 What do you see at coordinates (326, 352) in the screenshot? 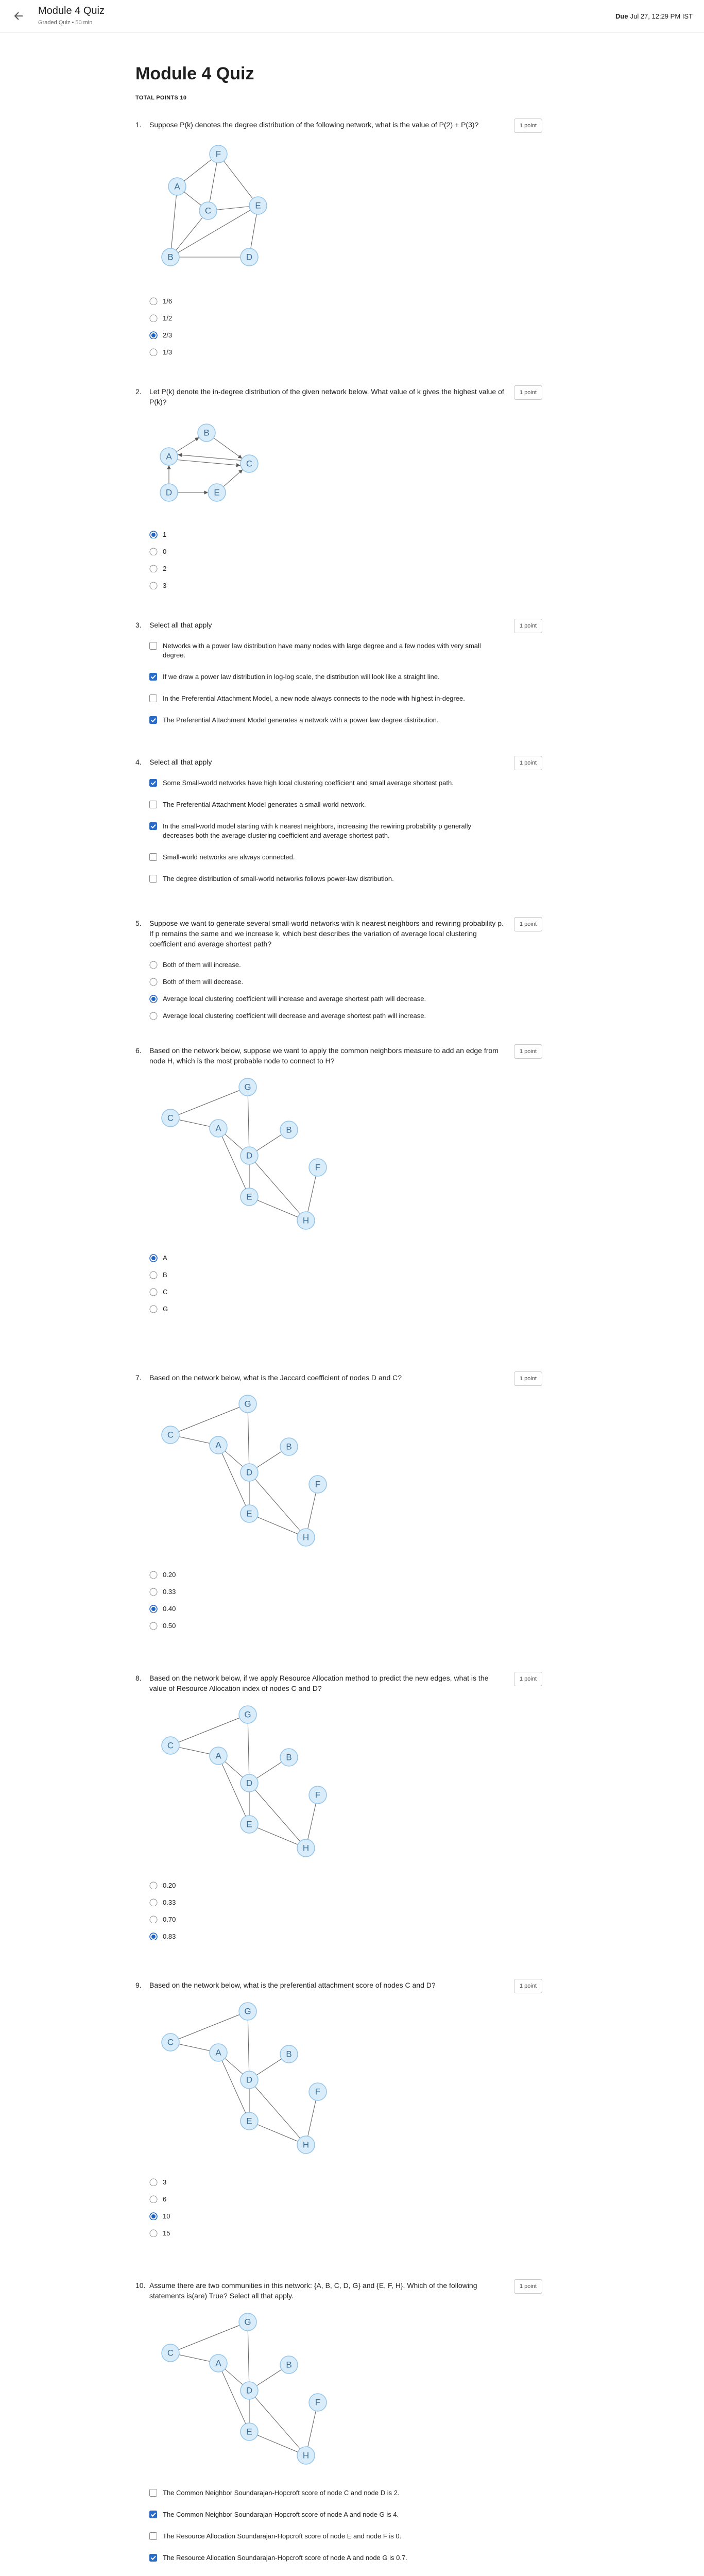
I see `radio-option: 1/3` at bounding box center [326, 352].